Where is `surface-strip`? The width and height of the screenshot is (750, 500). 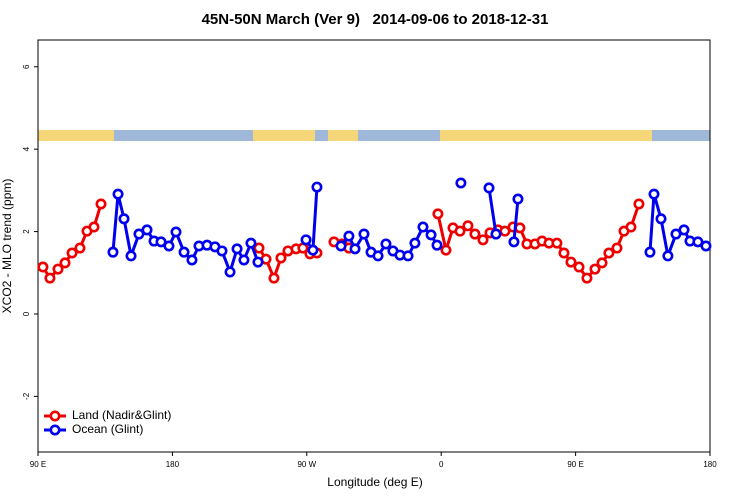
surface-strip is located at coordinates (374, 135).